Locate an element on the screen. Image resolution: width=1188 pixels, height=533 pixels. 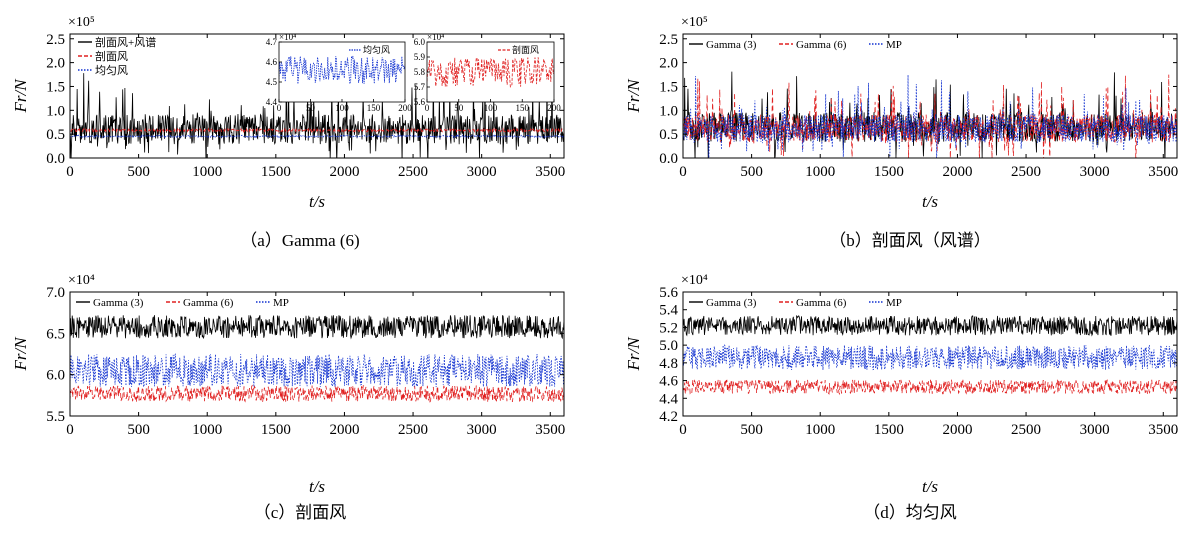
inset-y-tick-a-0-2: 4.6 is located at coordinates (272, 62).